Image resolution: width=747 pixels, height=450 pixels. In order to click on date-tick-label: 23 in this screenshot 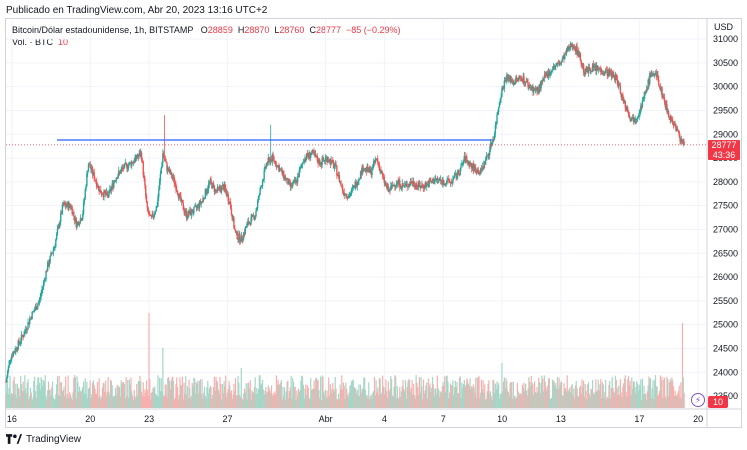, I will do `click(149, 419)`.